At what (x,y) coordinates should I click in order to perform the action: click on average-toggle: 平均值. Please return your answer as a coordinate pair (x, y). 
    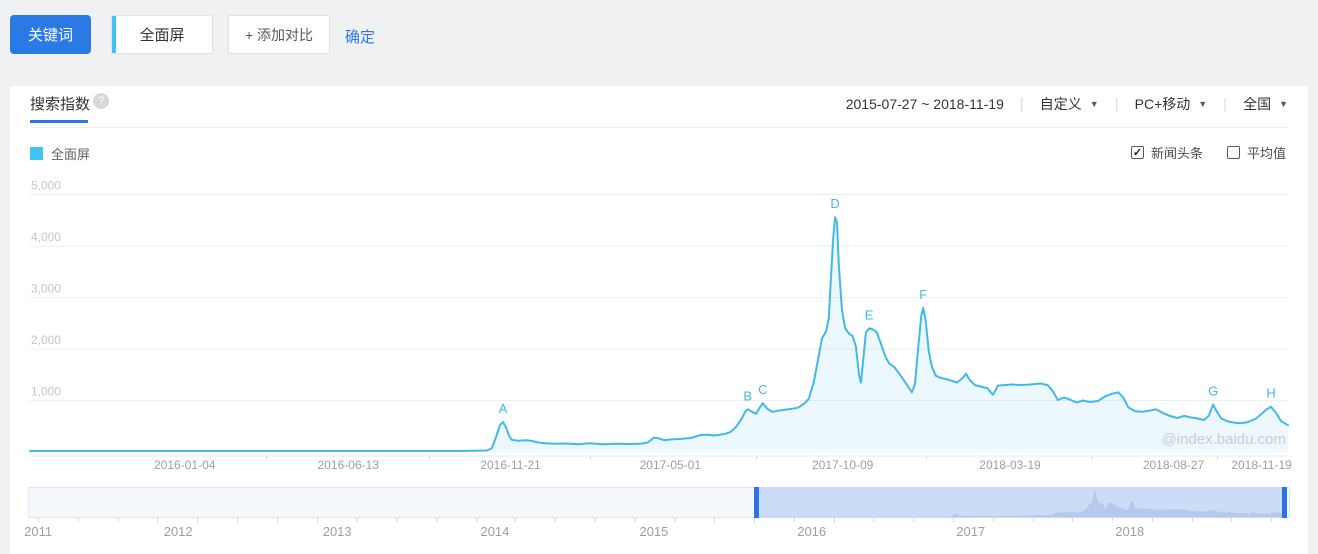
    Looking at the image, I should click on (1256, 152).